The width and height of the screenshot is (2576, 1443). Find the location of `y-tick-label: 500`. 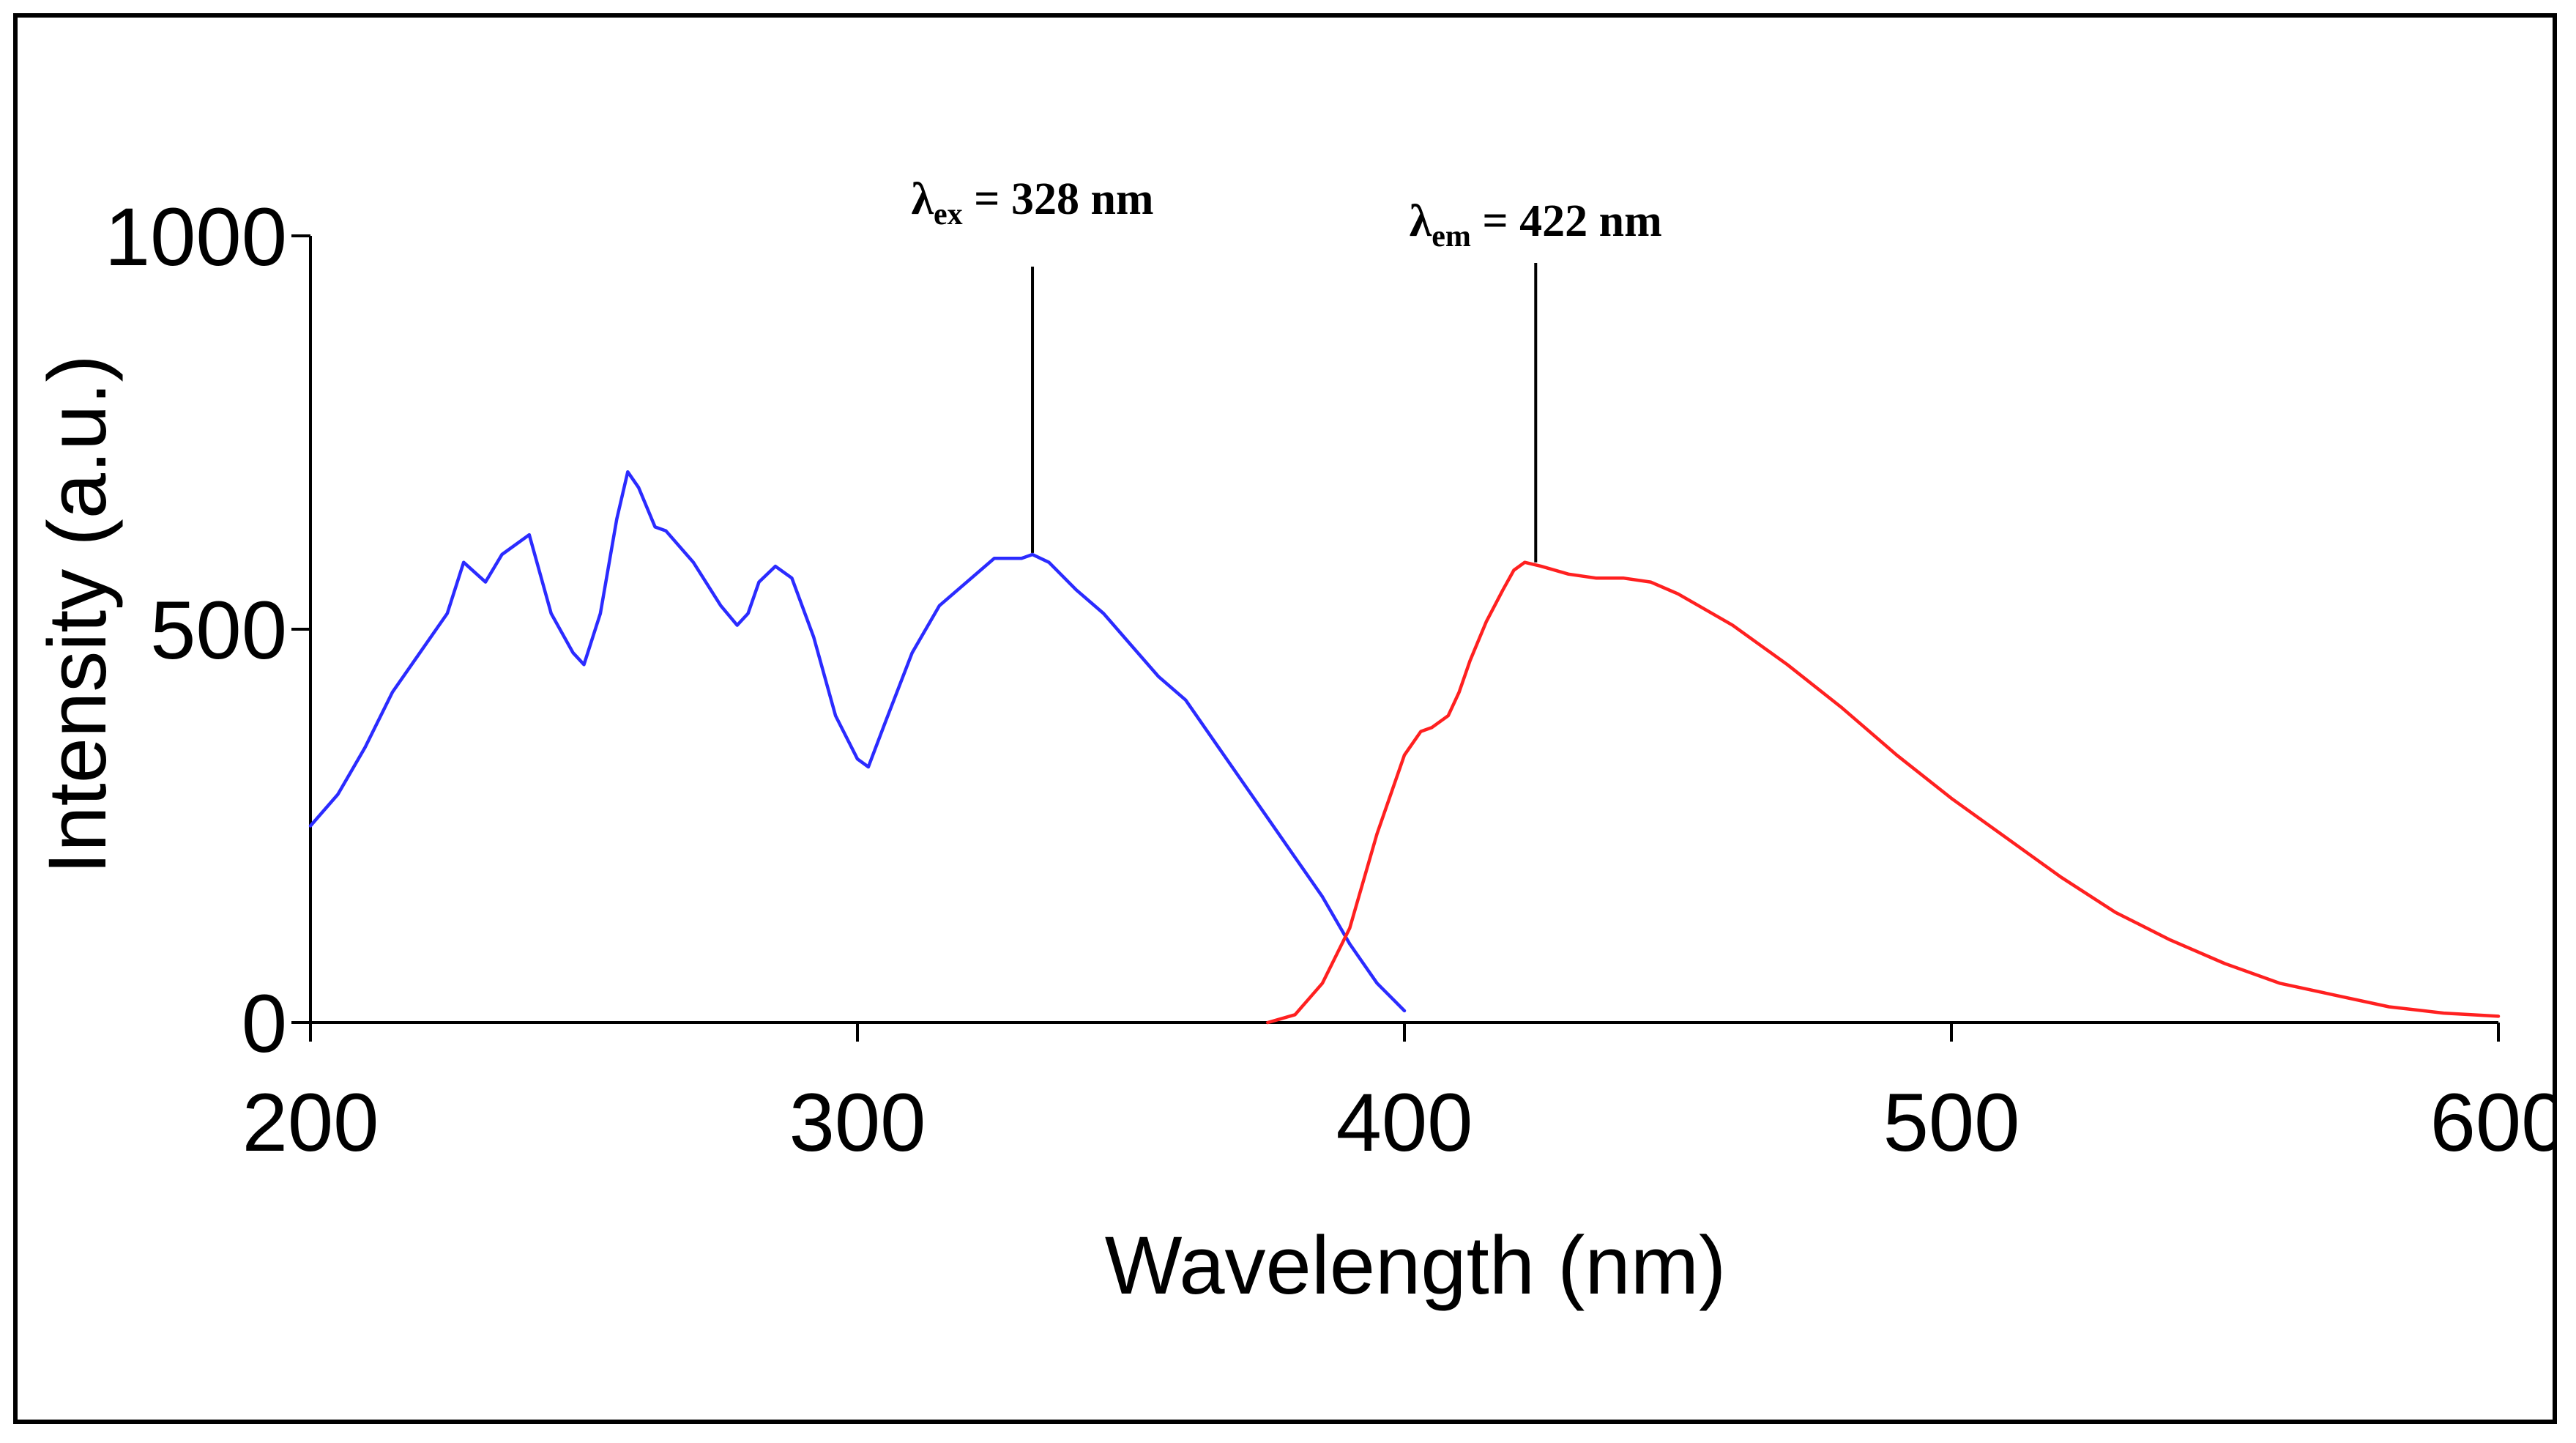

y-tick-label: 500 is located at coordinates (218, 630).